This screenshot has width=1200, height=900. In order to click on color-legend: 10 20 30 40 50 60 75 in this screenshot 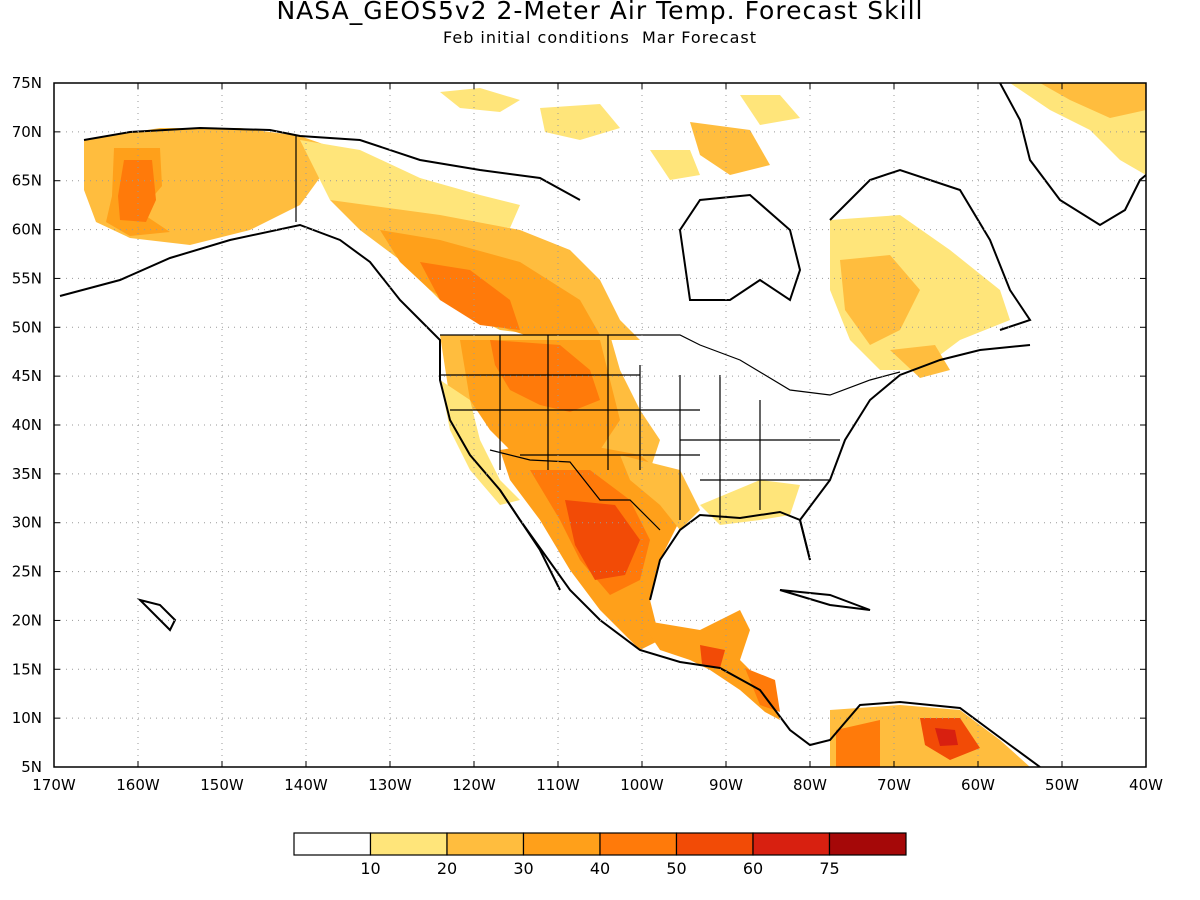, I will do `click(600, 855)`.